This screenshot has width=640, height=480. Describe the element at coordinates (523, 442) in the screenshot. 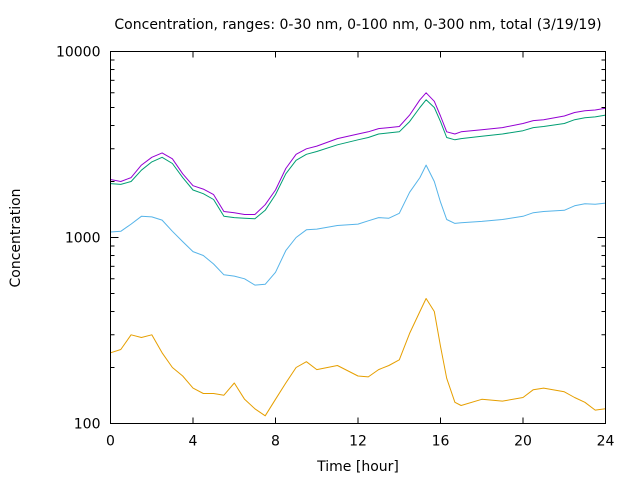

I see `x-tick-label: 20` at that location.